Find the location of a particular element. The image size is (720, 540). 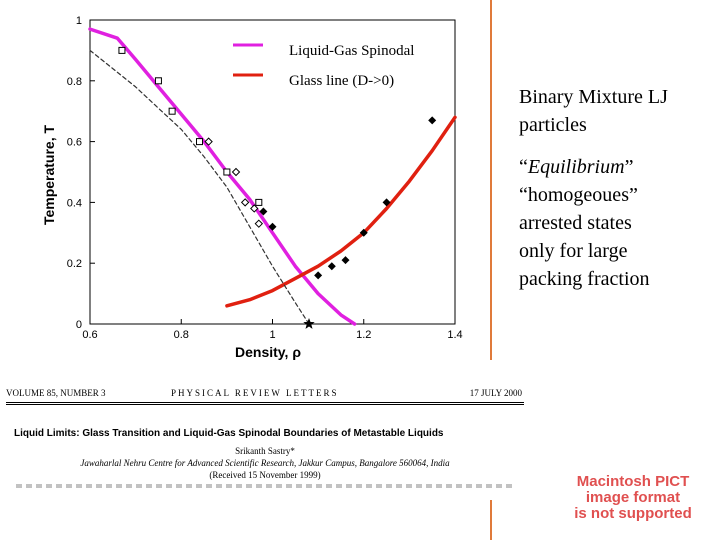

y-axis-label: Temperature, T is located at coordinates (49, 175).